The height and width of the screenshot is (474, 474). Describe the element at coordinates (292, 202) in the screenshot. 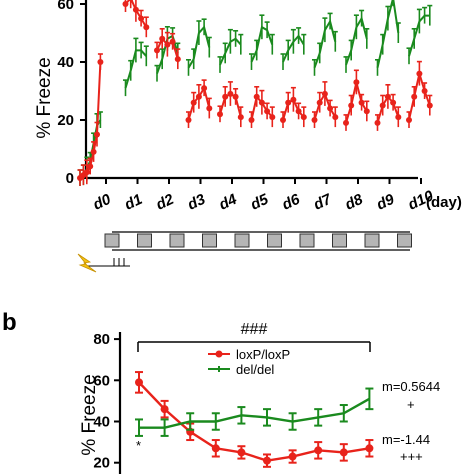

I see `panel-a-day-label: d6` at that location.